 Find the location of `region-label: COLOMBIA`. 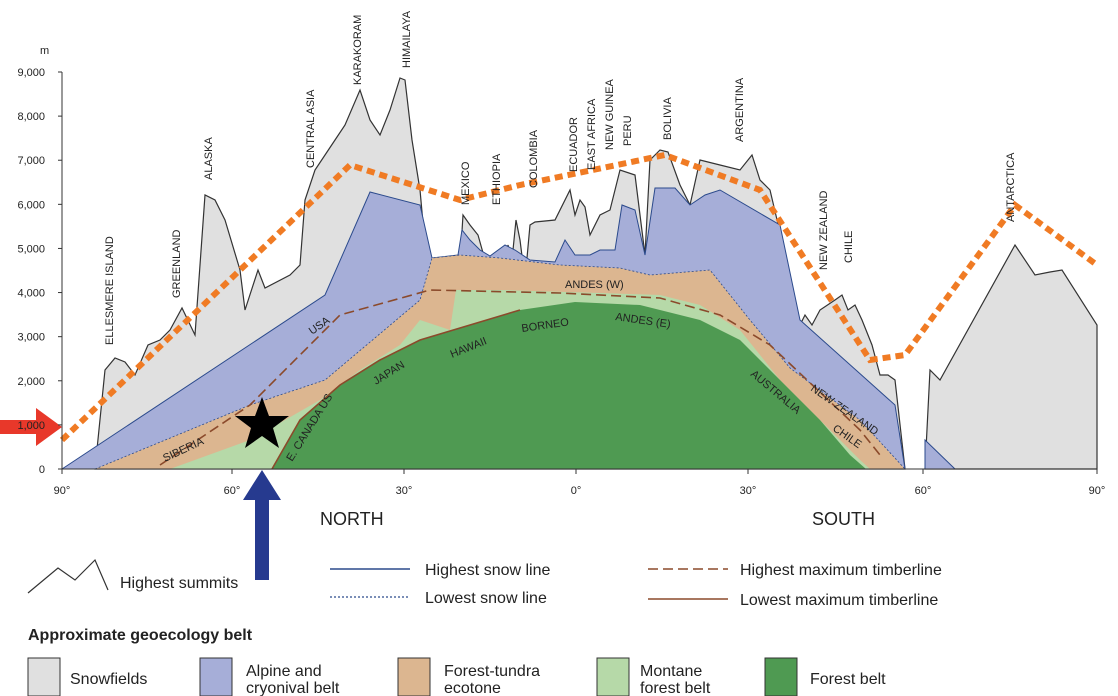

region-label: COLOMBIA is located at coordinates (534, 158).